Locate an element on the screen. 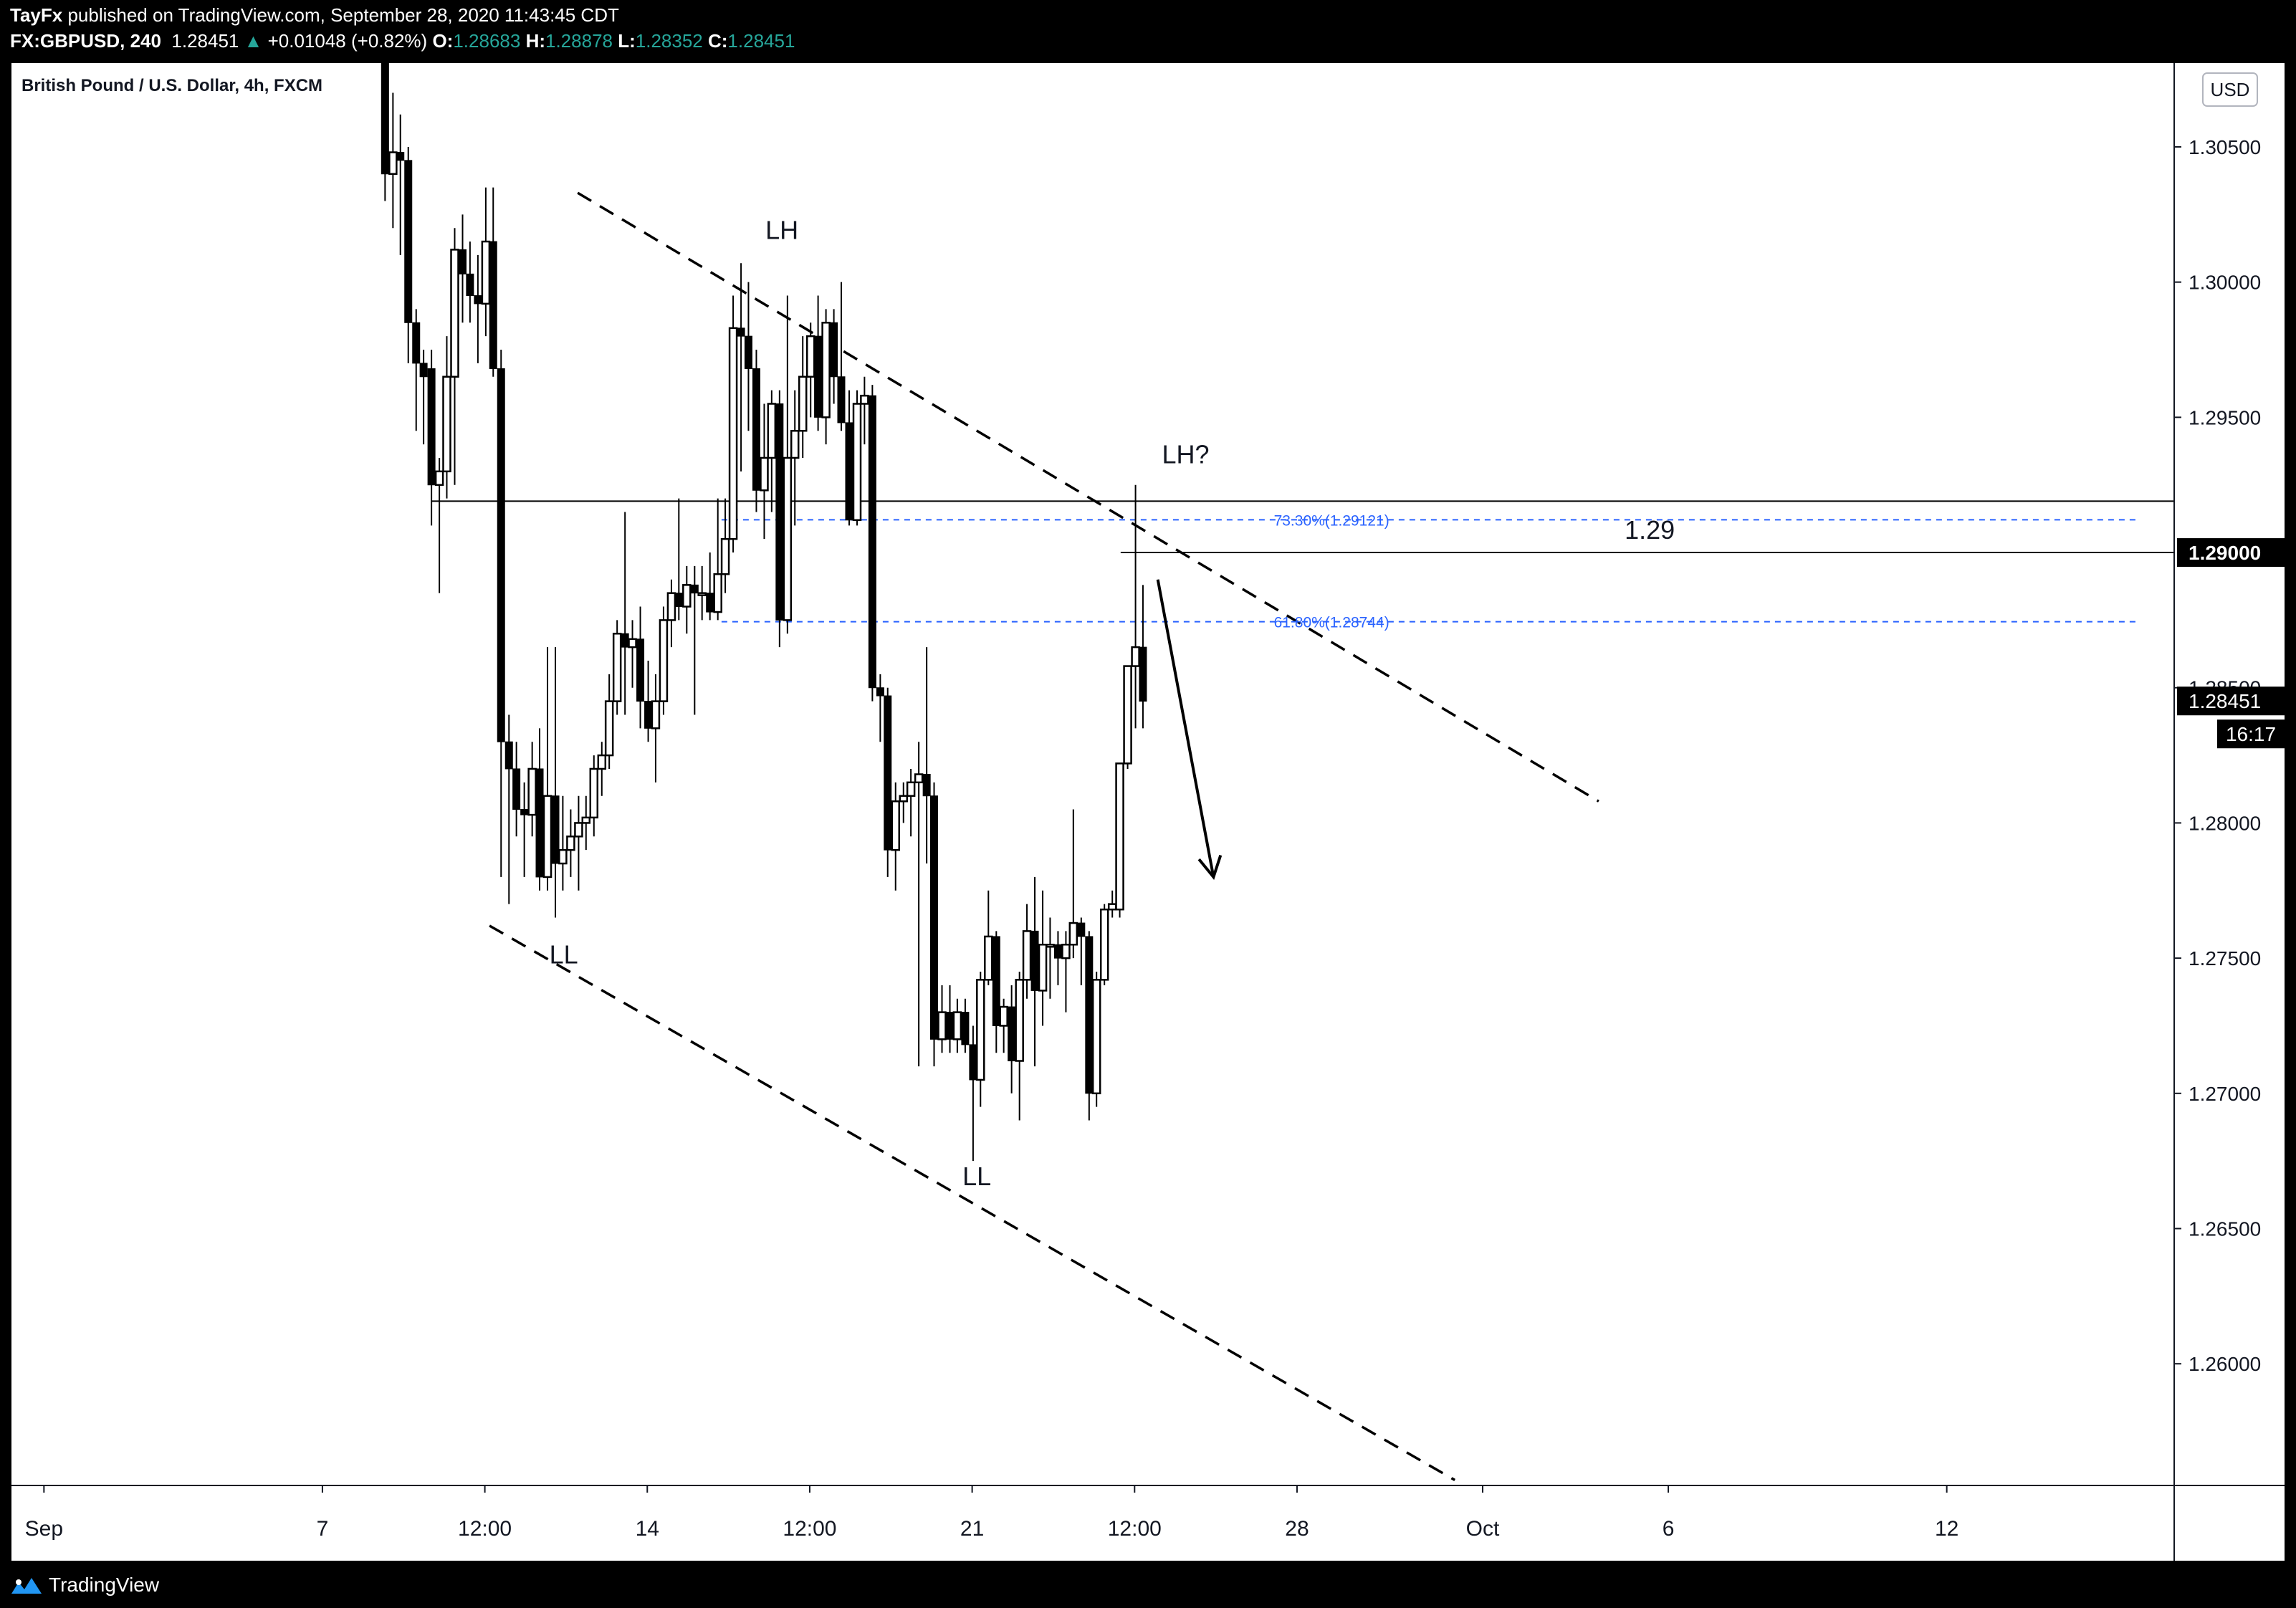 The height and width of the screenshot is (1608, 2296). pattern-label: LL is located at coordinates (564, 955).